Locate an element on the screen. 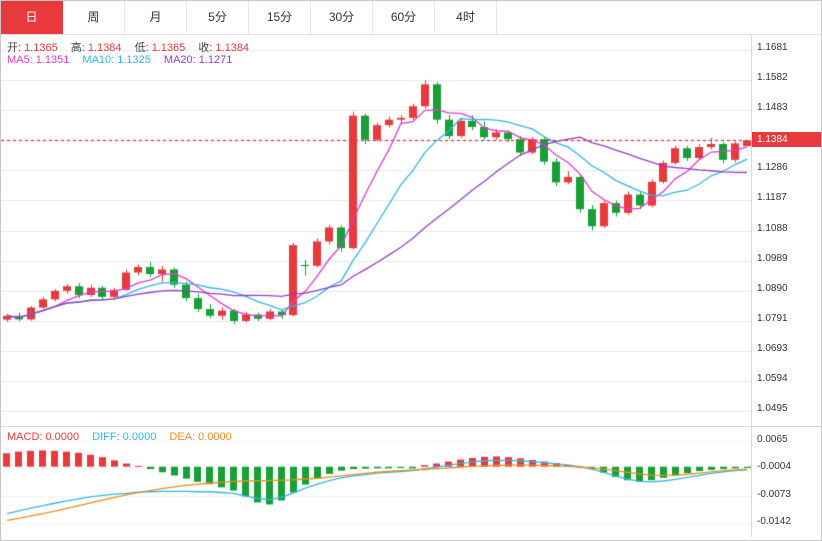 This screenshot has height=541, width=822. diff-label: DIFF: is located at coordinates (106, 437).